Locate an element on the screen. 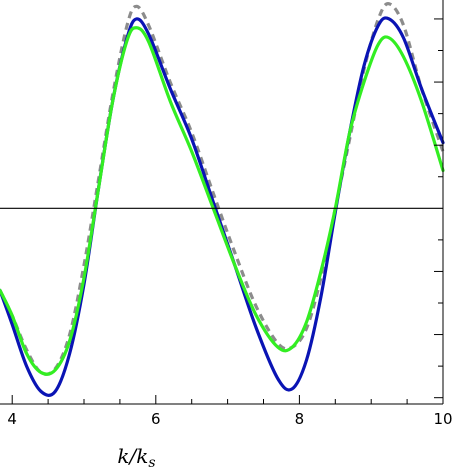  x-axis-title-sub: s is located at coordinates (151, 463).